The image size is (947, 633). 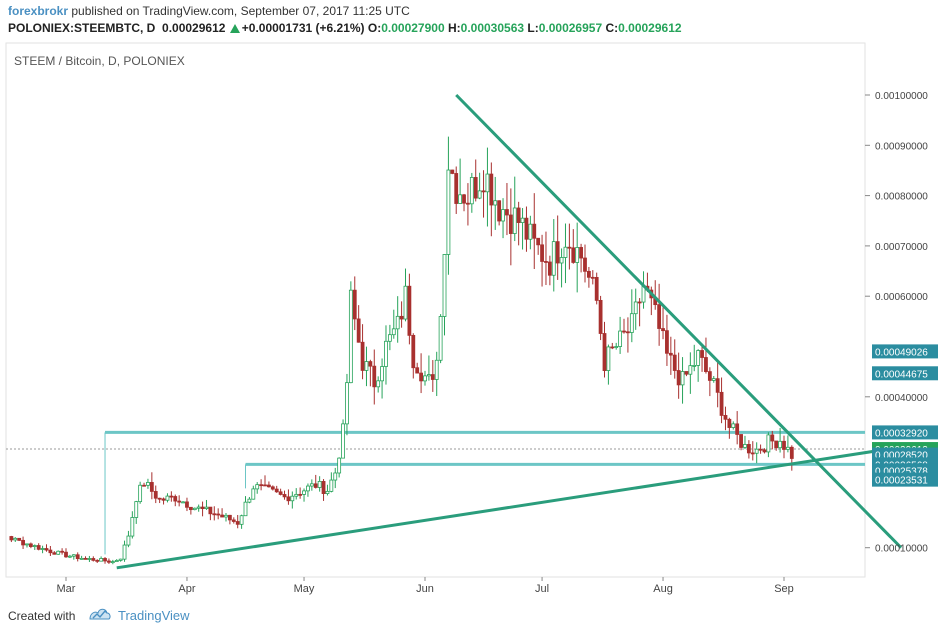 I want to click on low-value: 0.00026957, so click(x=570, y=28).